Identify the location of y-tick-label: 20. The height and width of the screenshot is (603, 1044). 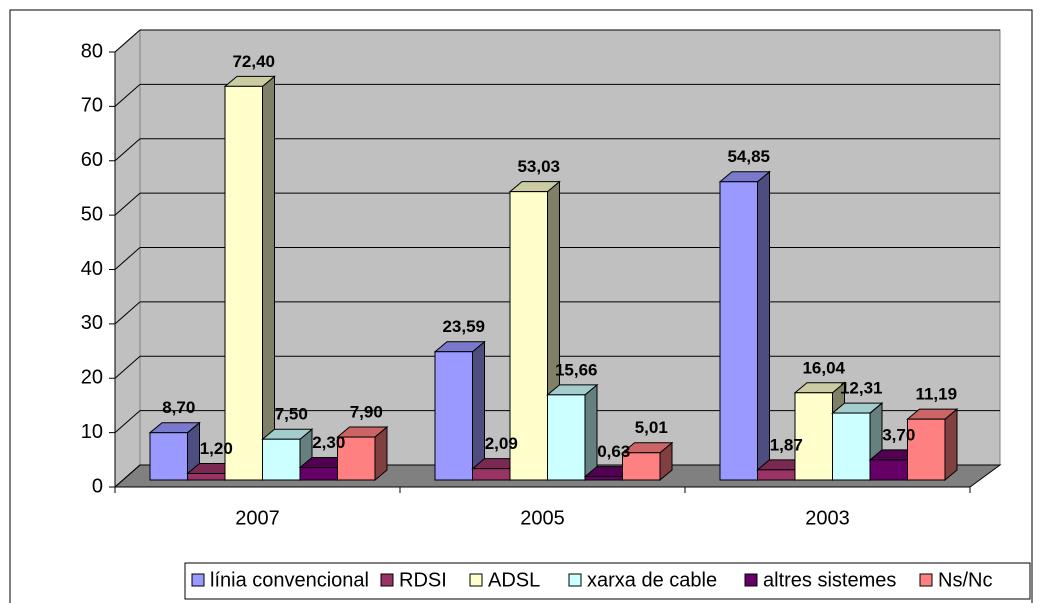
(92, 378).